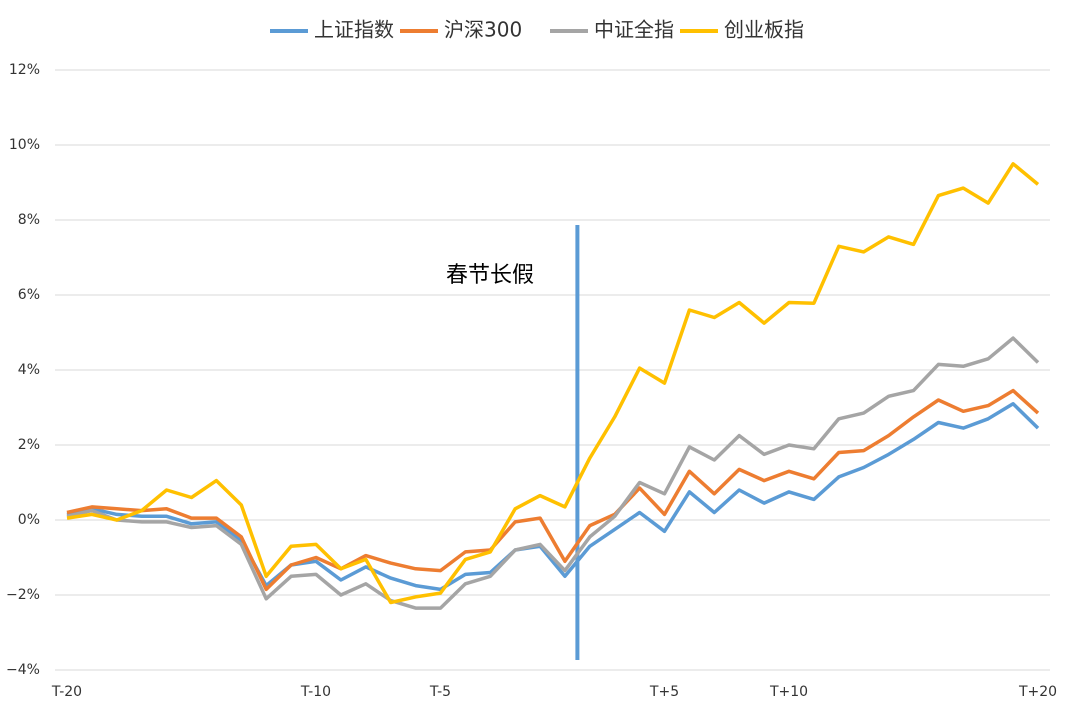 This screenshot has width=1080, height=716. What do you see at coordinates (29, 370) in the screenshot?
I see `y-tick-label: 4%` at bounding box center [29, 370].